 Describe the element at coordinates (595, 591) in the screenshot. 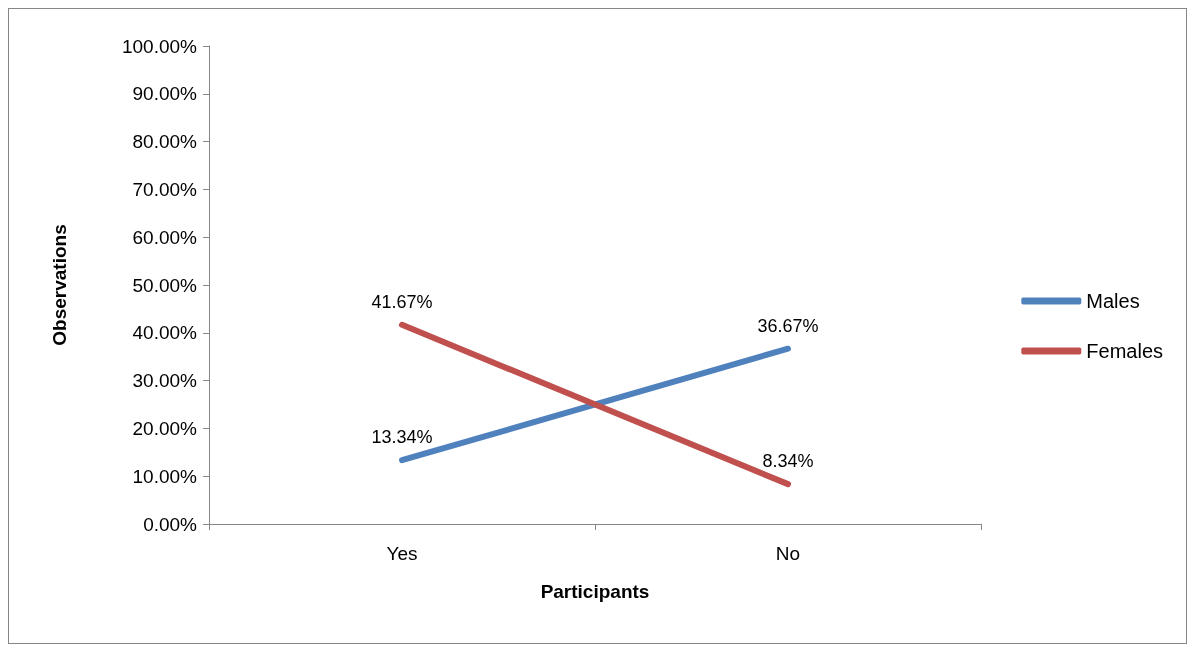

I see `x-axis-title: Participants` at that location.